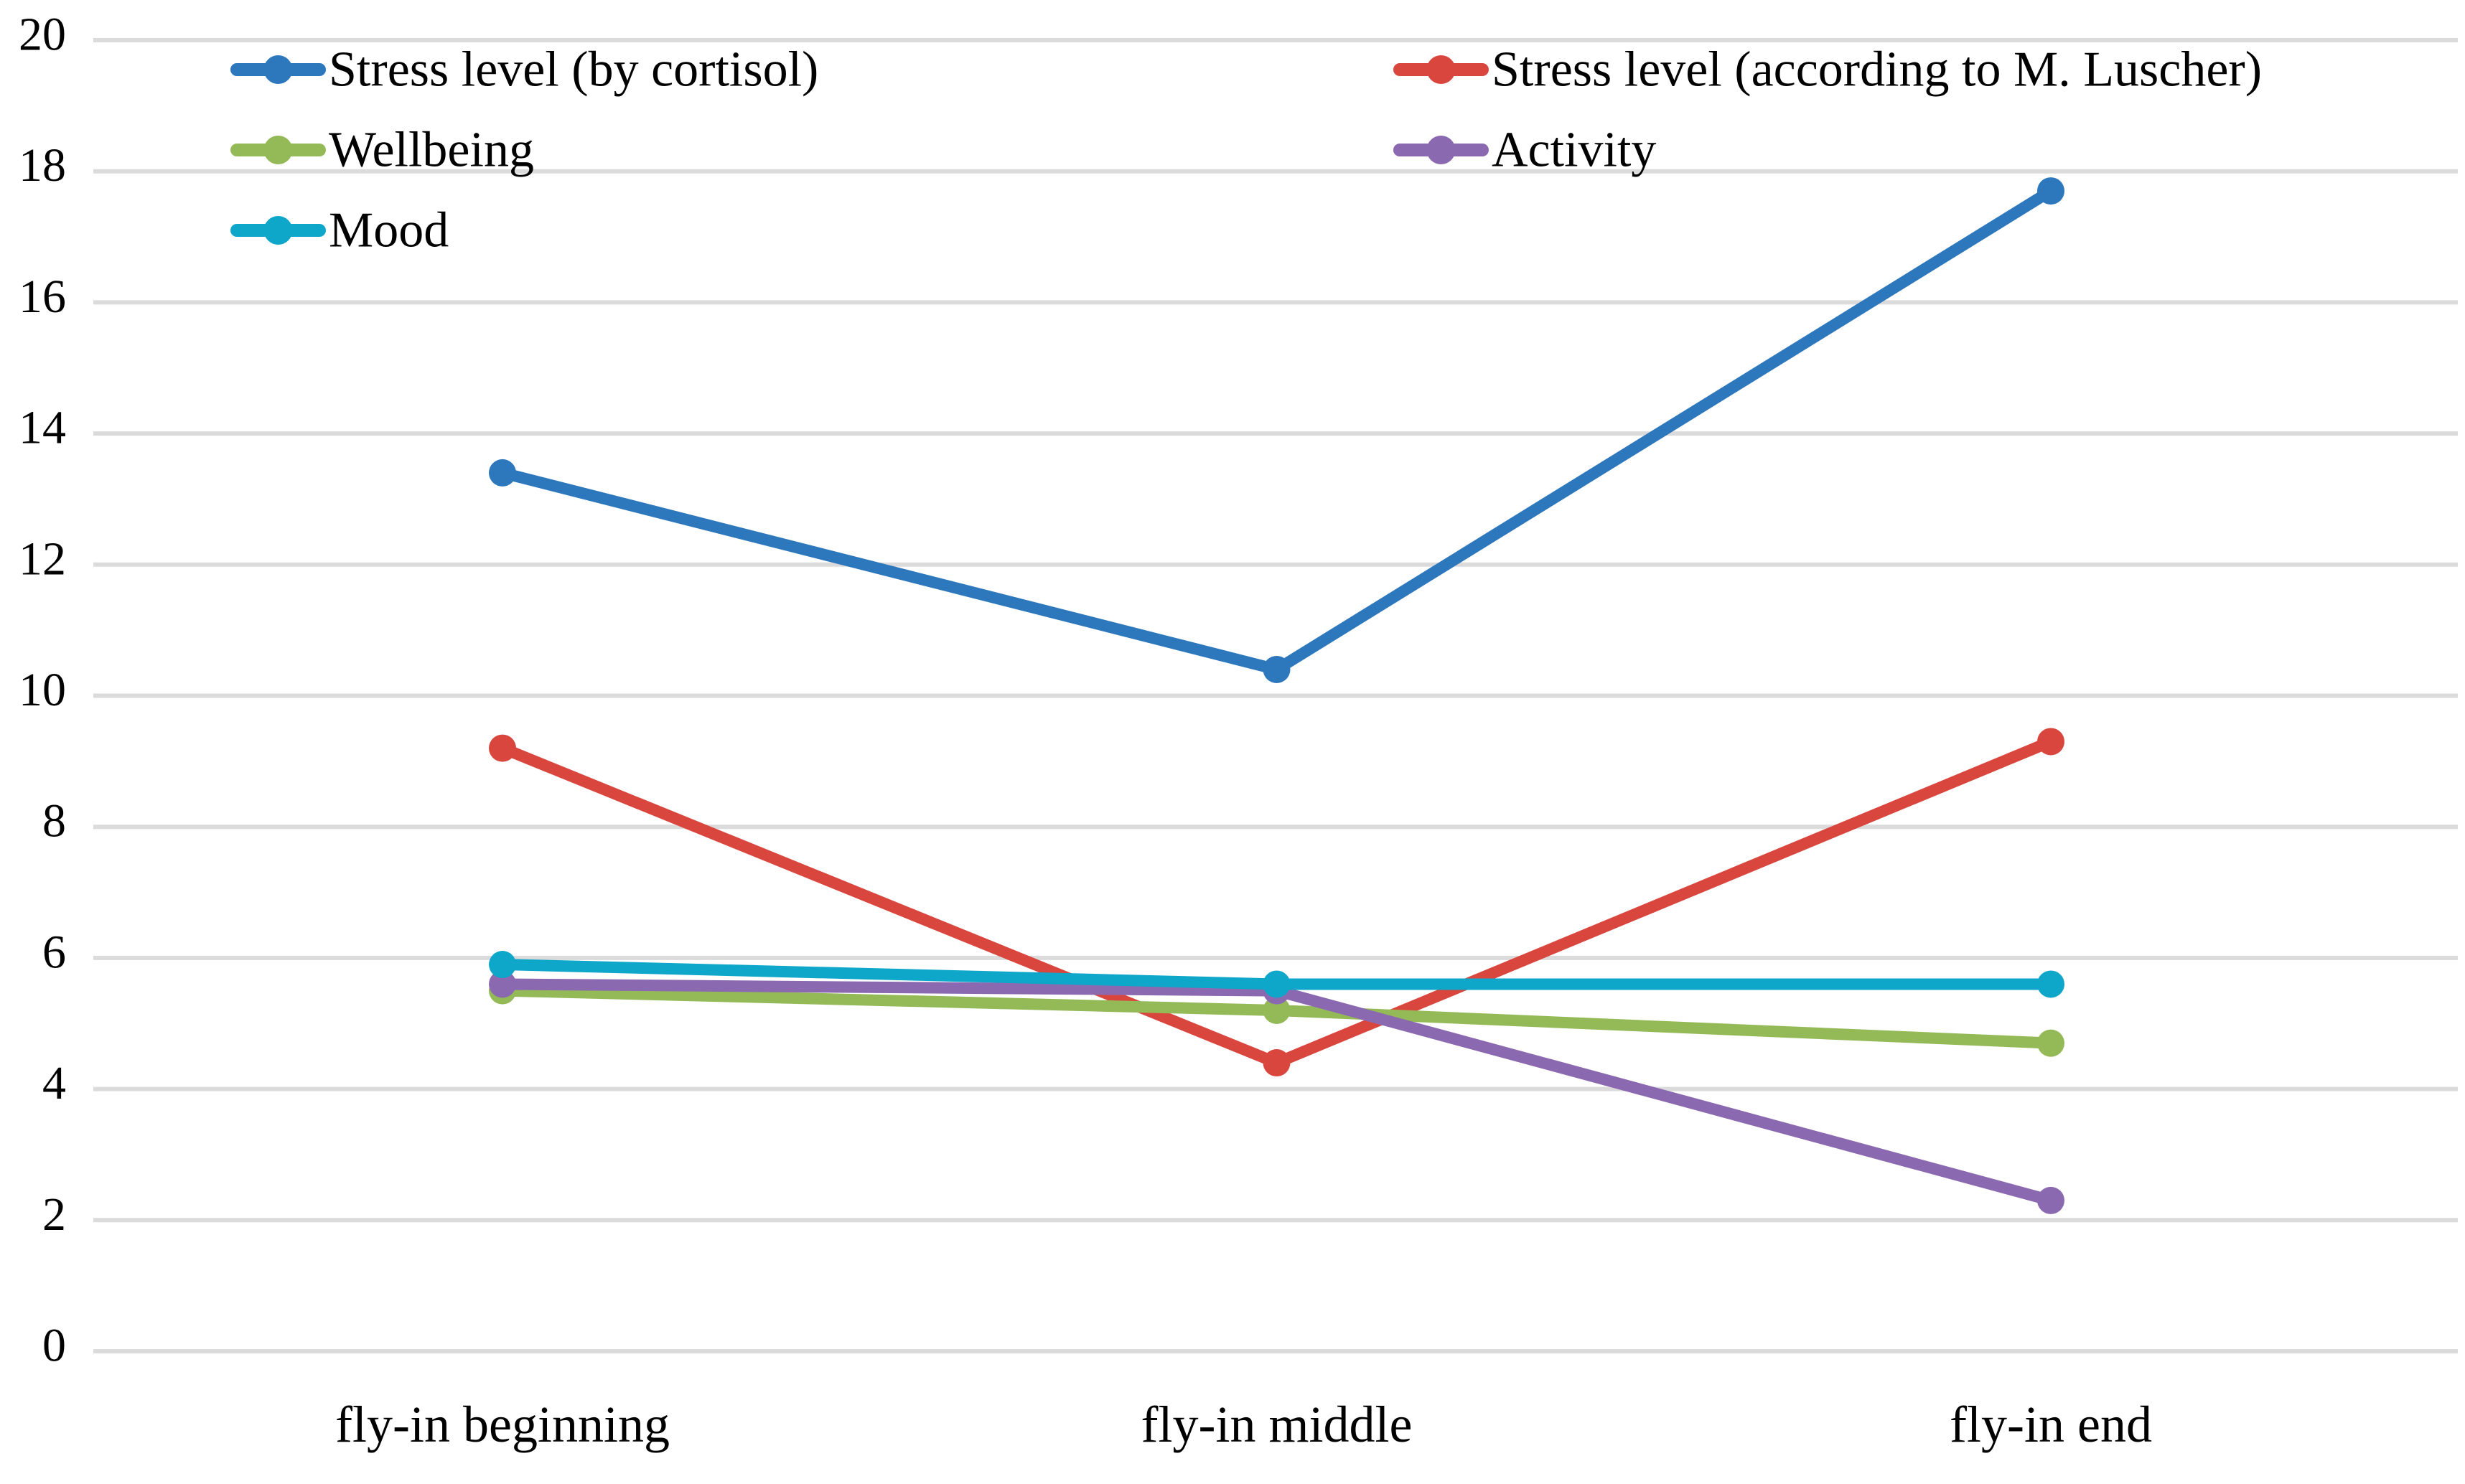 This screenshot has height=1484, width=2465. I want to click on data-point-stress-level-by-cortisol-fly-in-beginning, so click(502, 473).